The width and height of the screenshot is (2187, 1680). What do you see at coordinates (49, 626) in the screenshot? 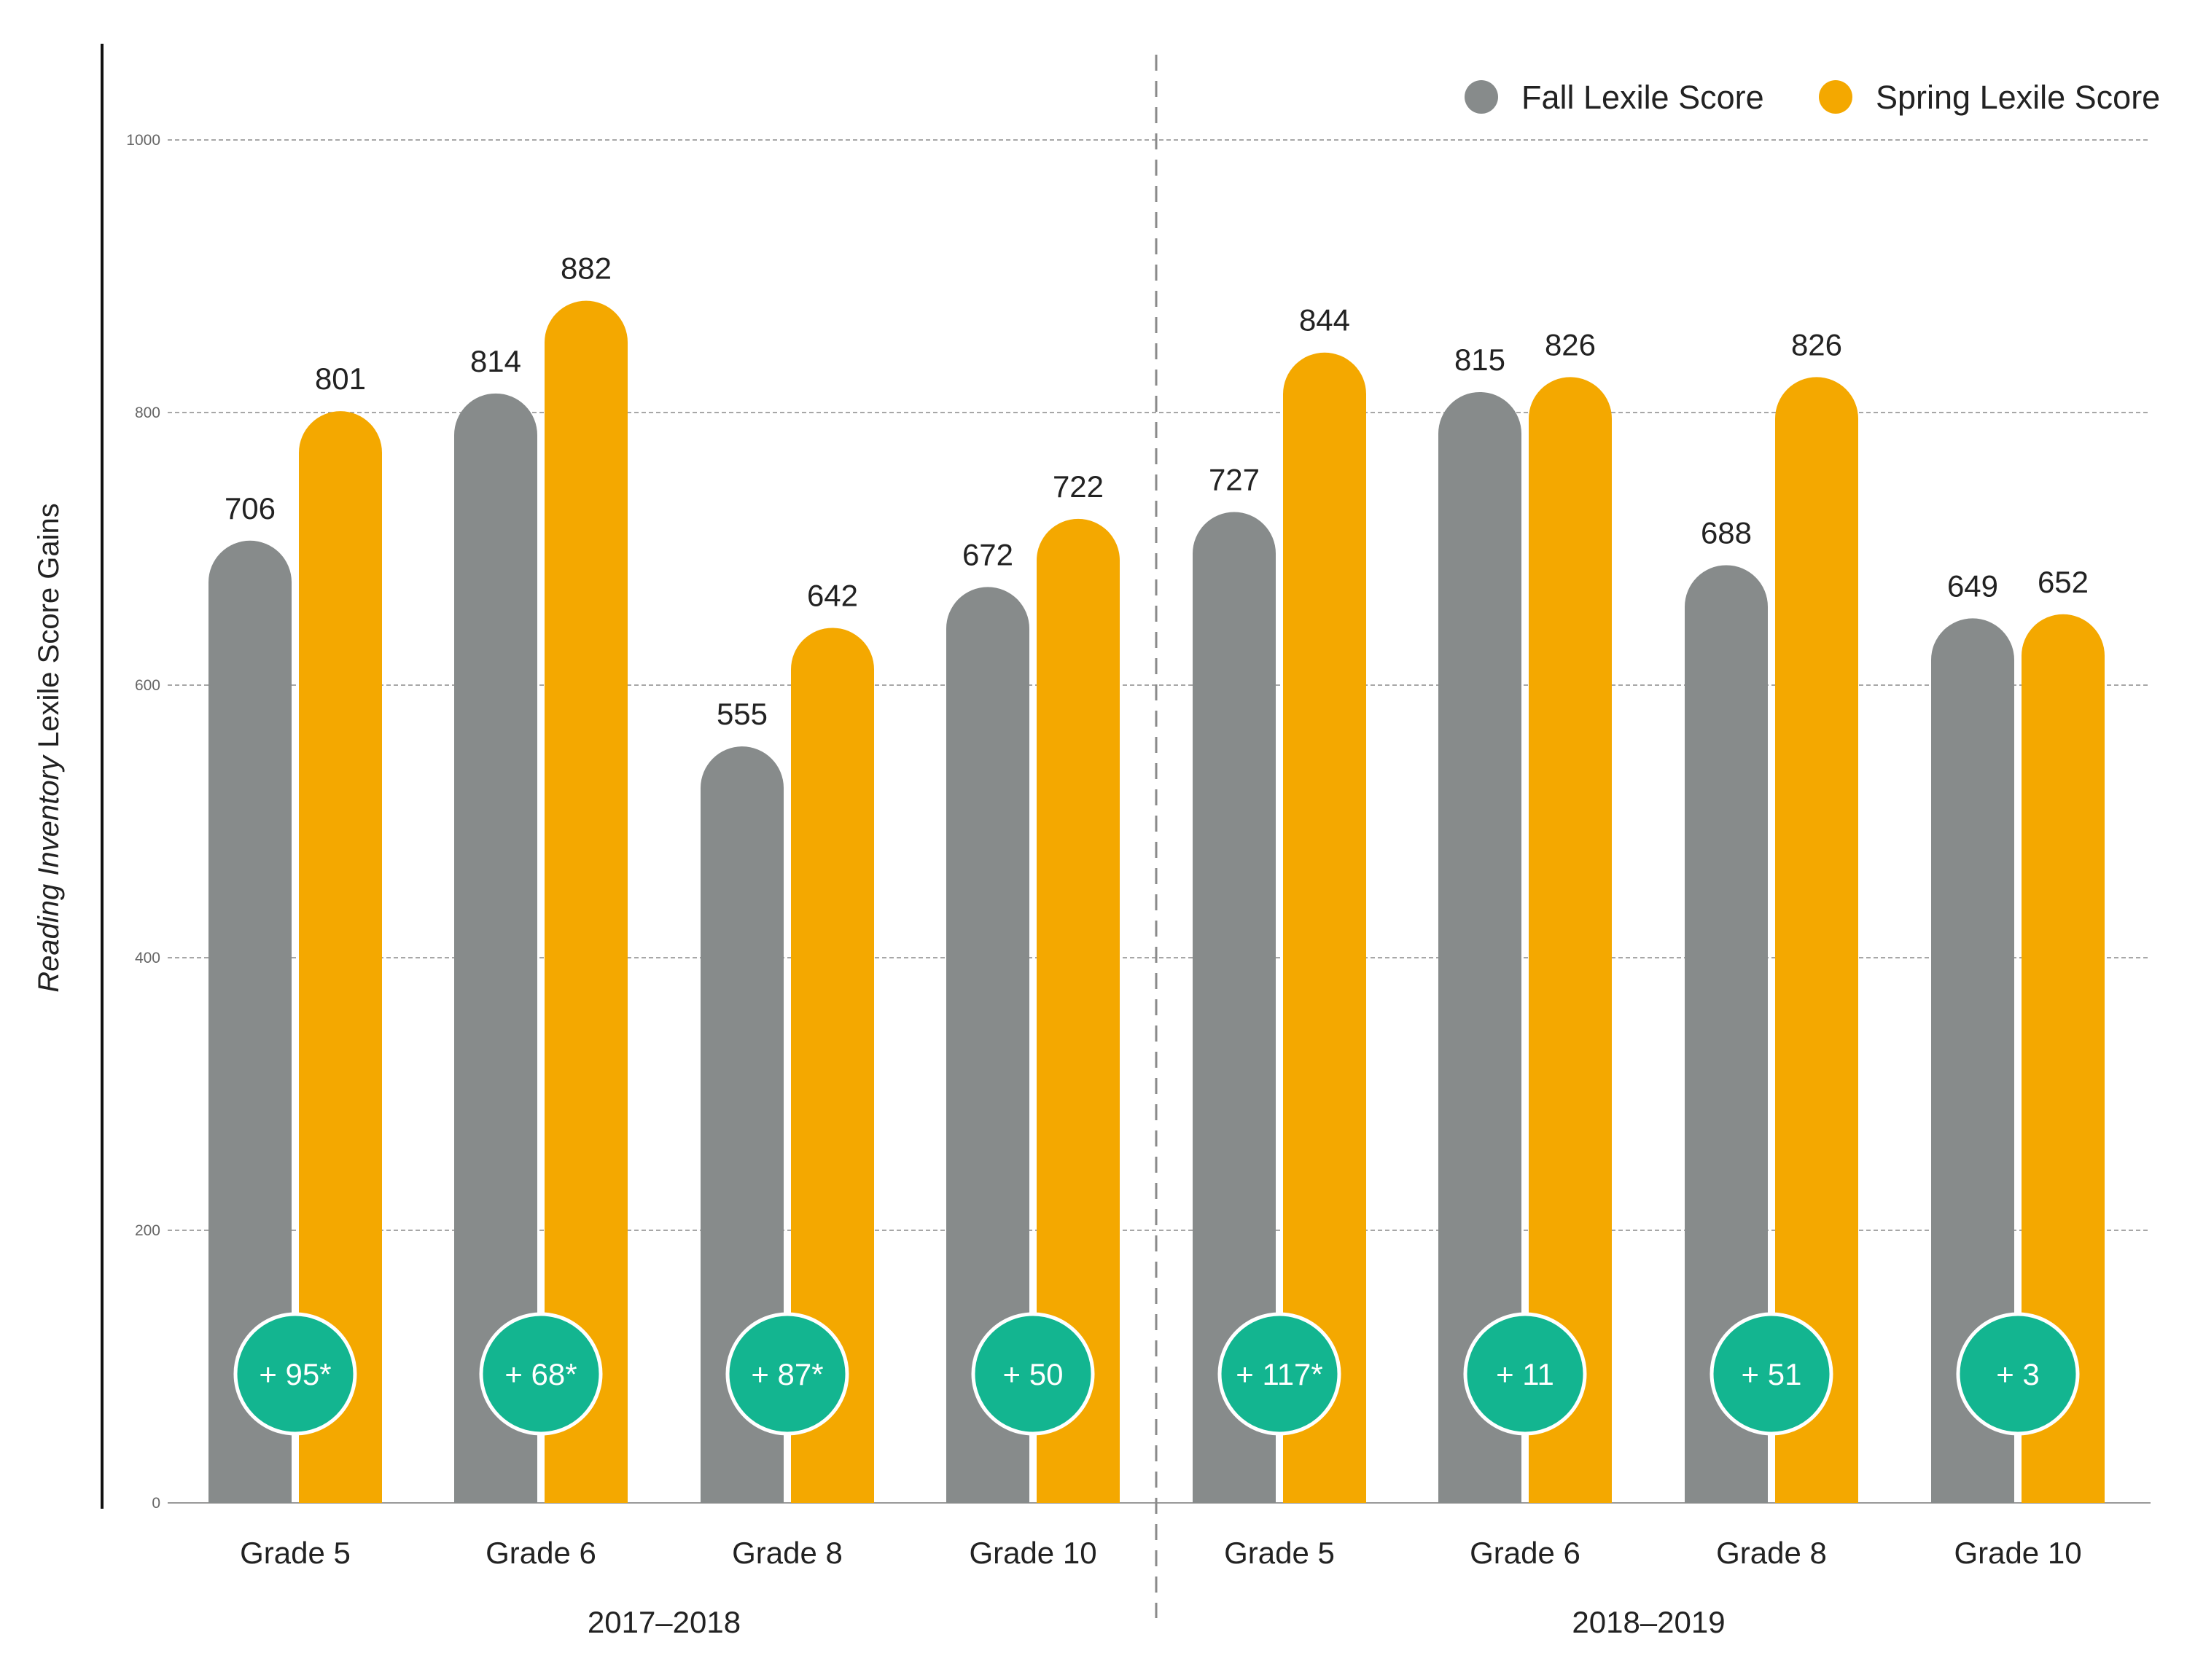
I see `y-axis-label-rest: Lexile Score Gains` at bounding box center [49, 626].